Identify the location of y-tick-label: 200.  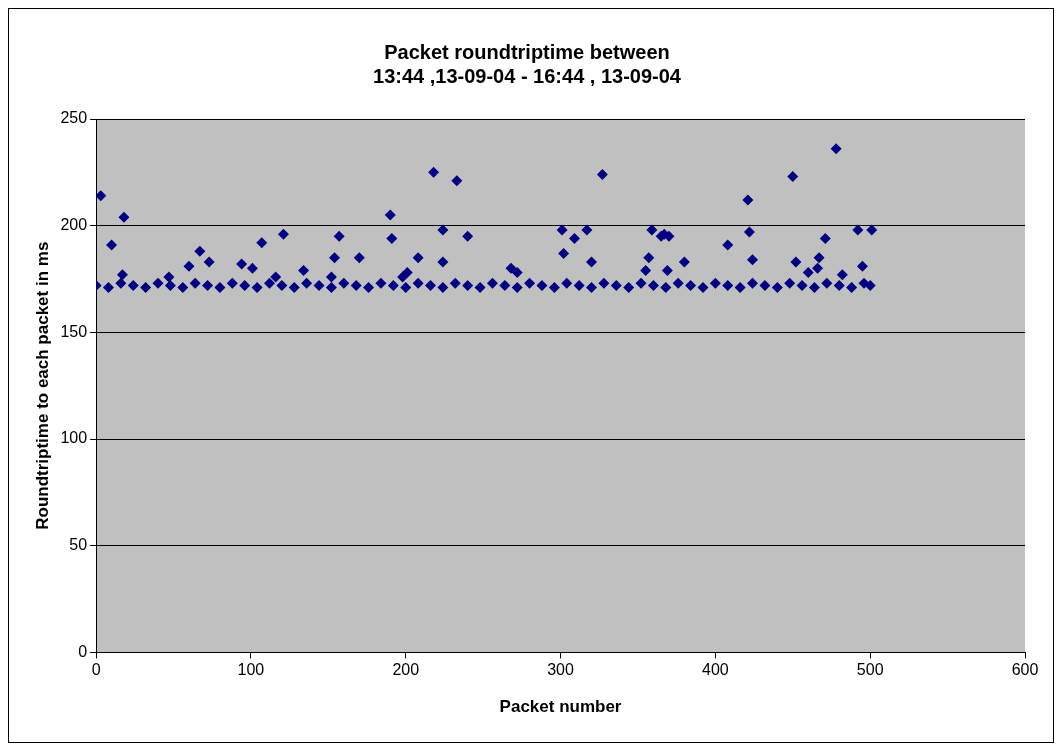
(74, 225).